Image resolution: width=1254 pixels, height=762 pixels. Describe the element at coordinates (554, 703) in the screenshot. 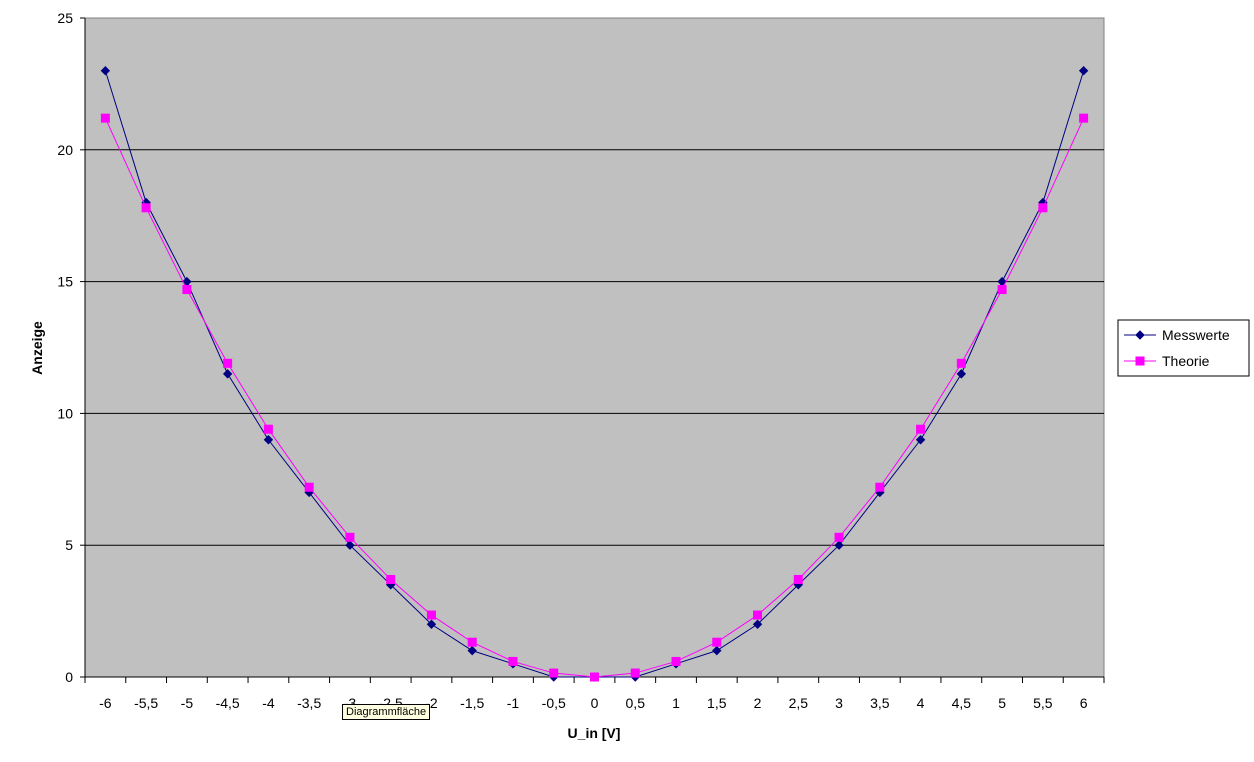

I see `x-tick-label: -0,5` at that location.